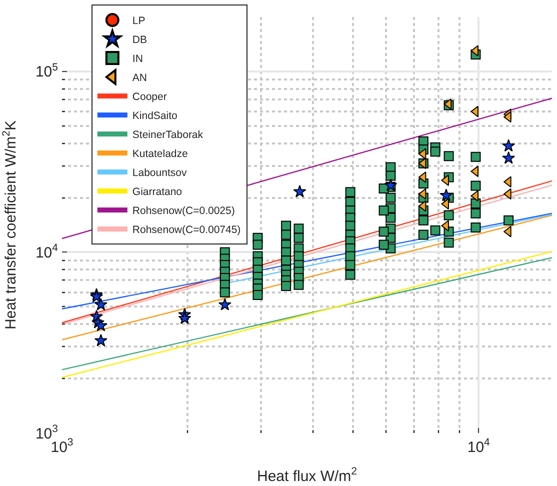 The width and height of the screenshot is (557, 486). I want to click on x-axis-title: Heat flux W/m$^{2}$, so click(307, 475).